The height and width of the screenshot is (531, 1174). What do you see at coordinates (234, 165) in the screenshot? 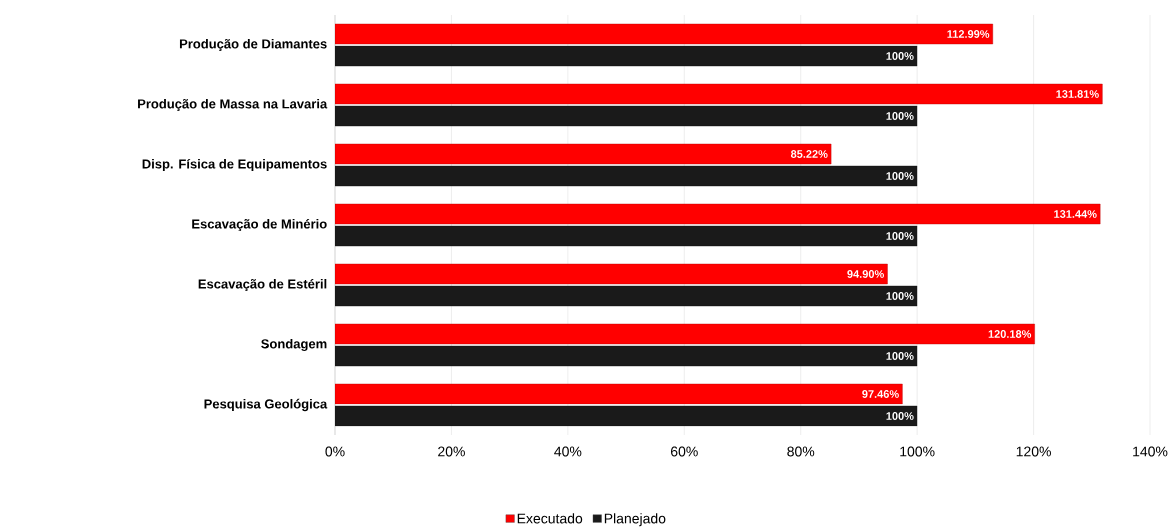
I see `y-tick-label: Disp. Física de Equipamentos` at bounding box center [234, 165].